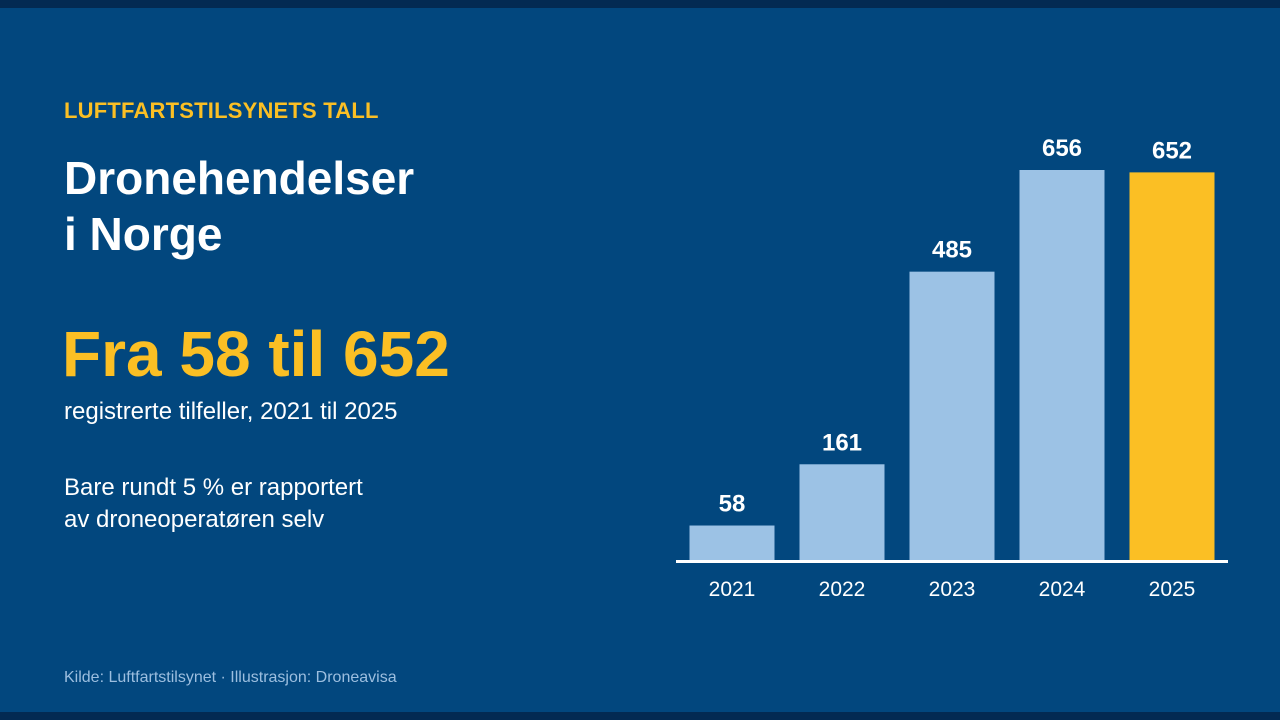 The width and height of the screenshot is (1280, 720). Describe the element at coordinates (732, 504) in the screenshot. I see `data-label-2021: 58` at that location.